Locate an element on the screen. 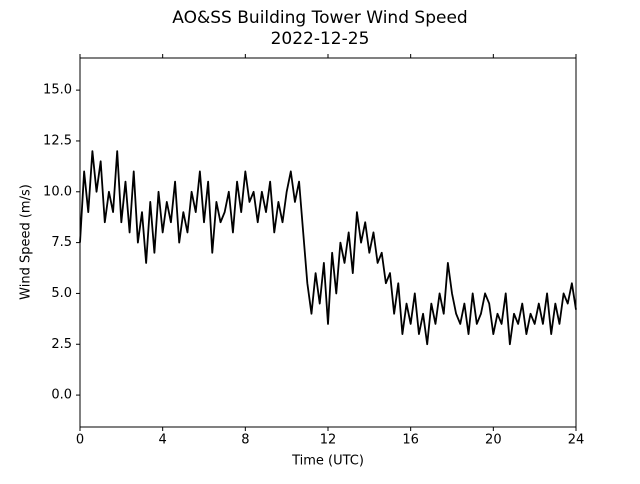 The image size is (640, 484). y-tick-label: 7.5 is located at coordinates (61, 242).